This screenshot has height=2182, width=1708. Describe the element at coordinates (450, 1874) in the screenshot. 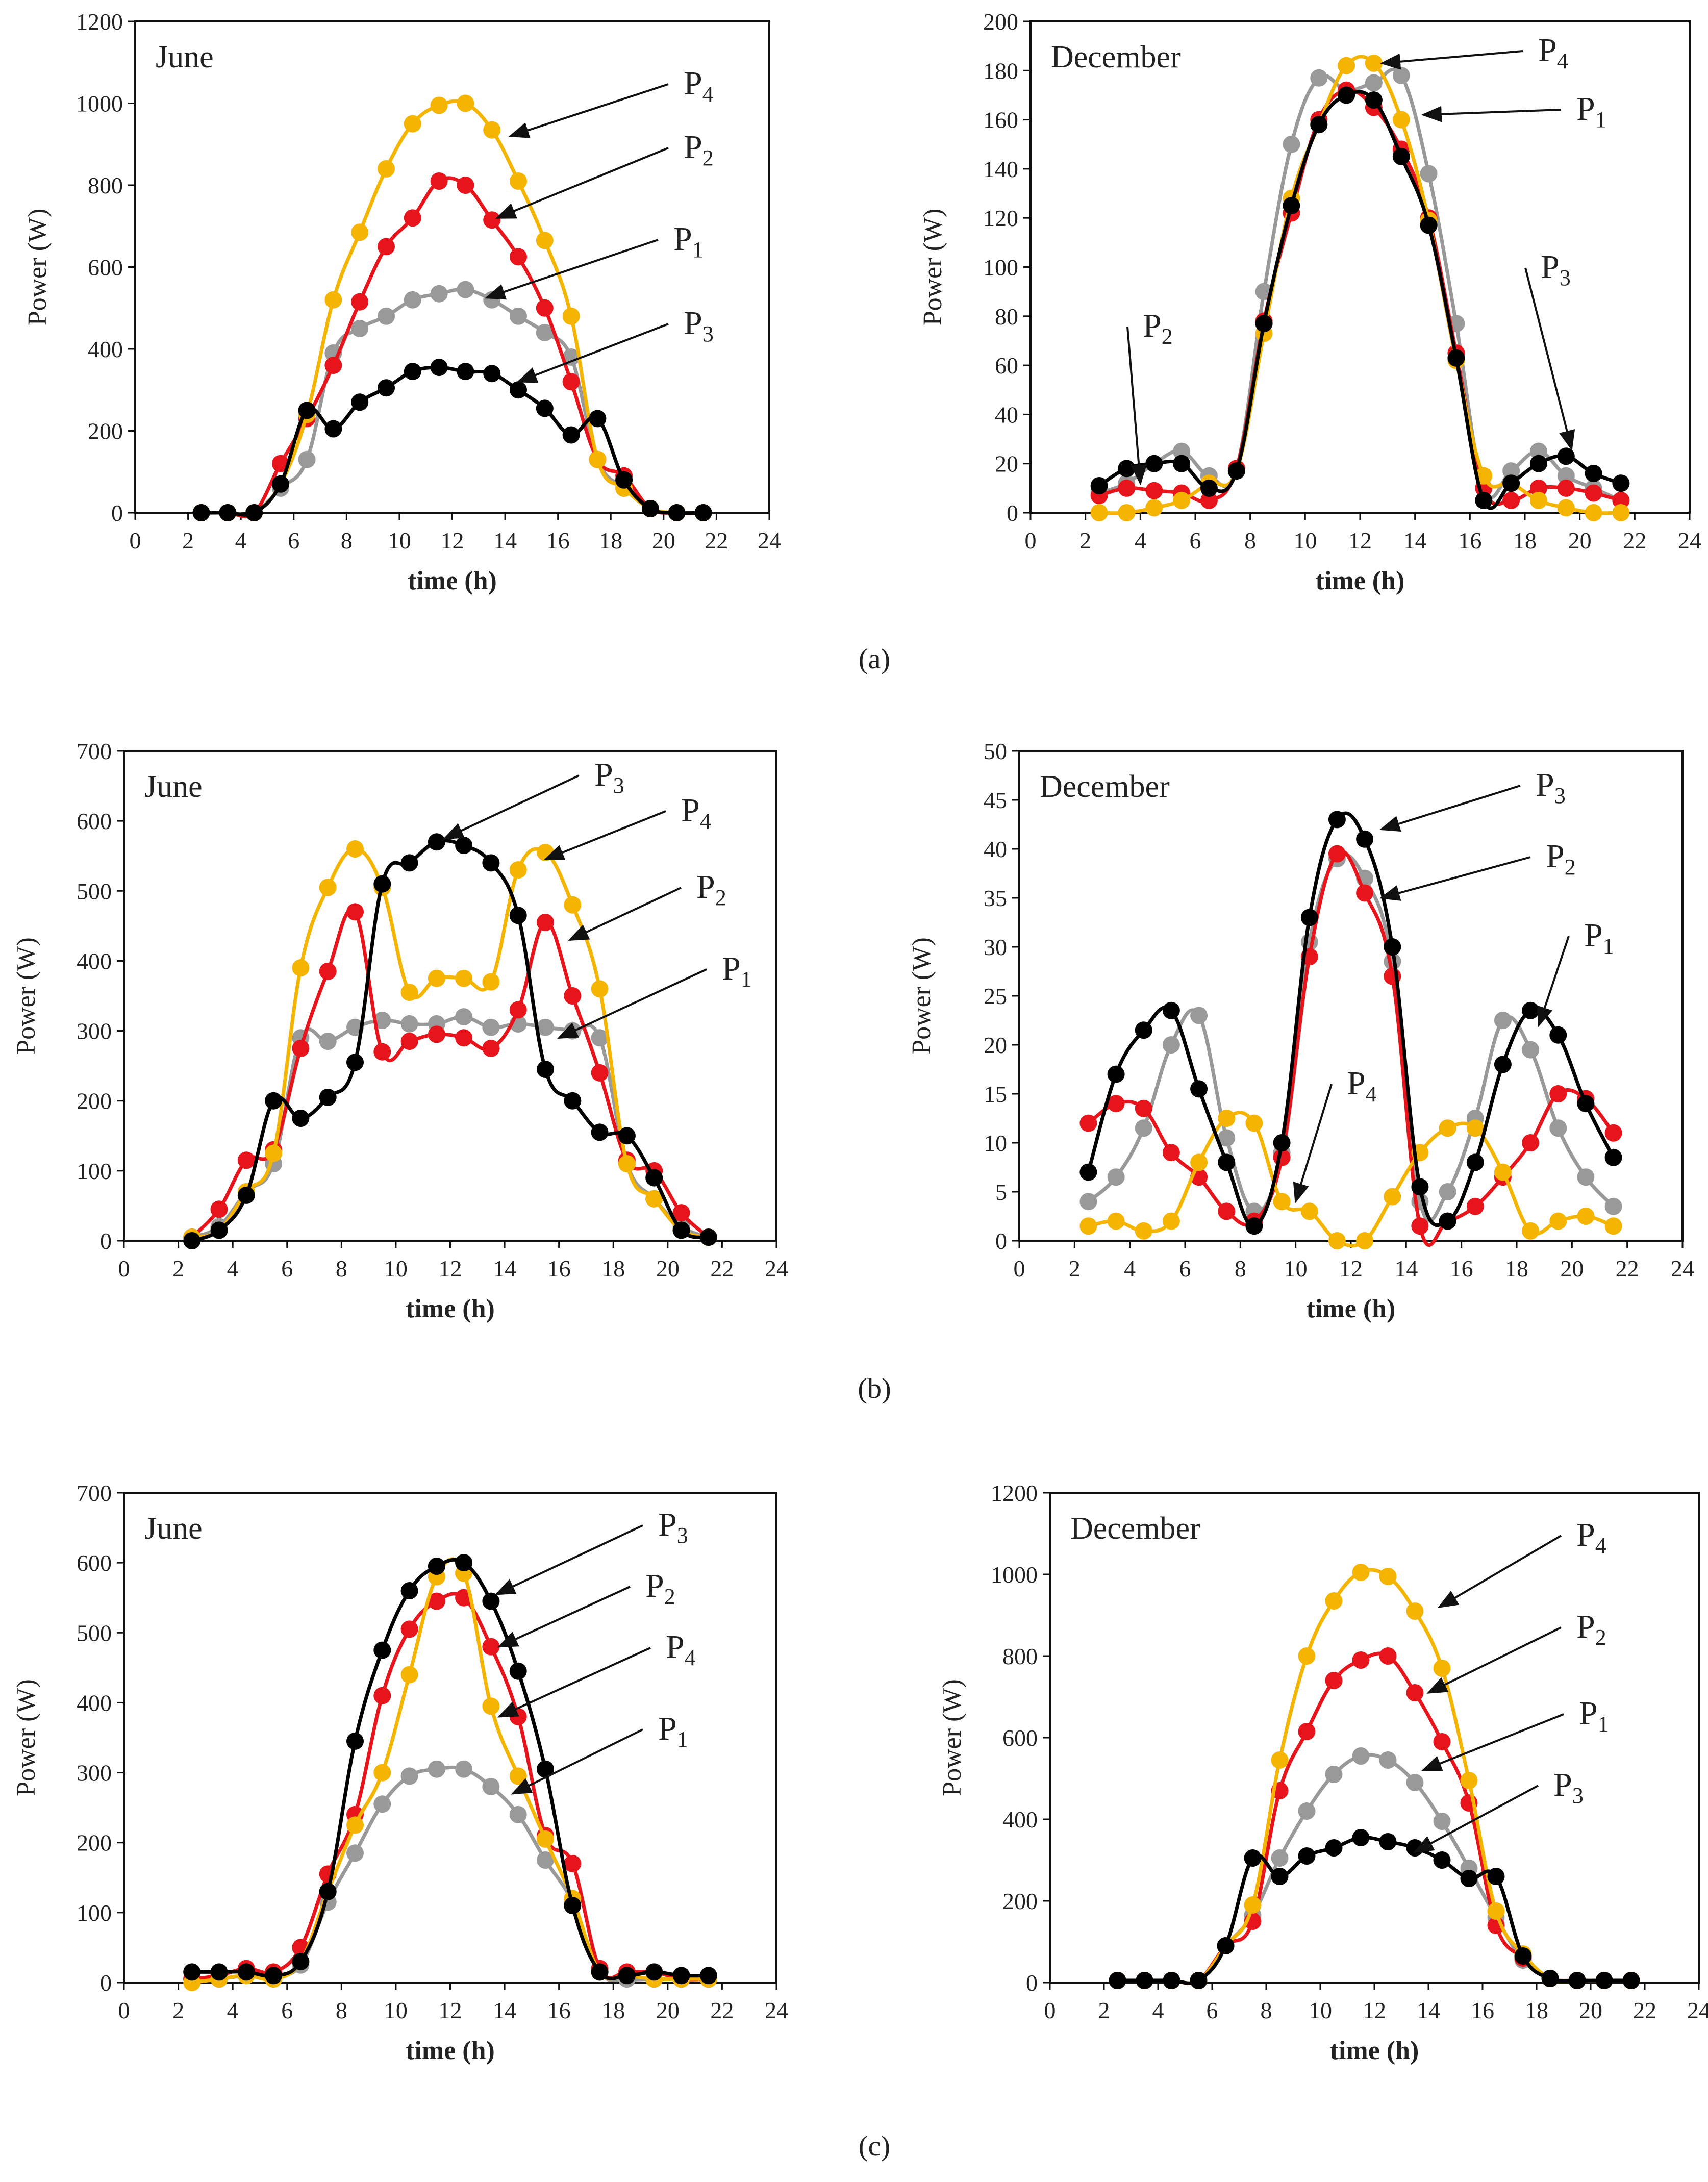

I see `series-line-p1` at that location.